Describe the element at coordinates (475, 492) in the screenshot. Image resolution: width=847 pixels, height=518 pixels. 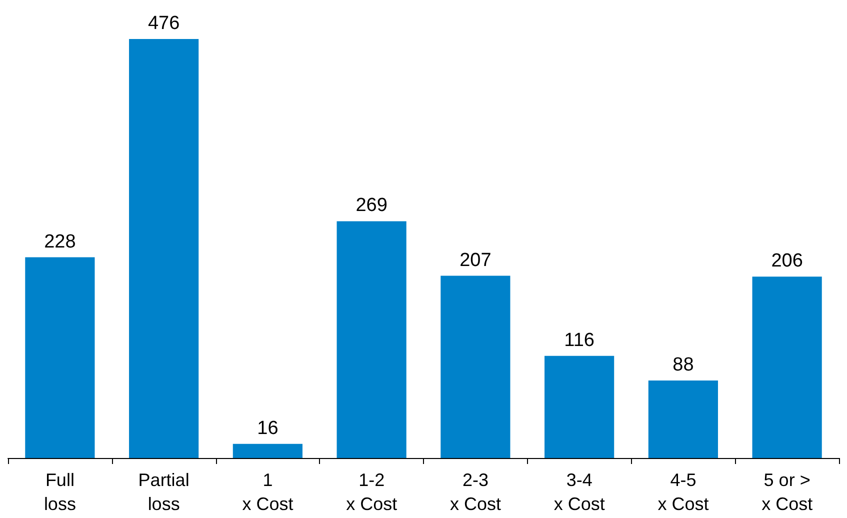
I see `x-tick-label: 2-3 x Cost` at that location.